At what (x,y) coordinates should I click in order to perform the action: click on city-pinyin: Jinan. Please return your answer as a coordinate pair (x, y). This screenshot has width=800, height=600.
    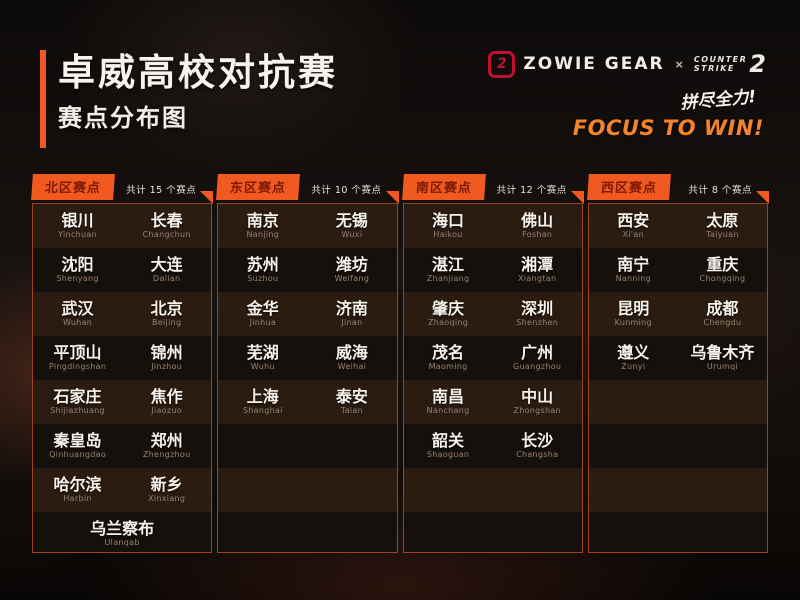
    Looking at the image, I should click on (352, 323).